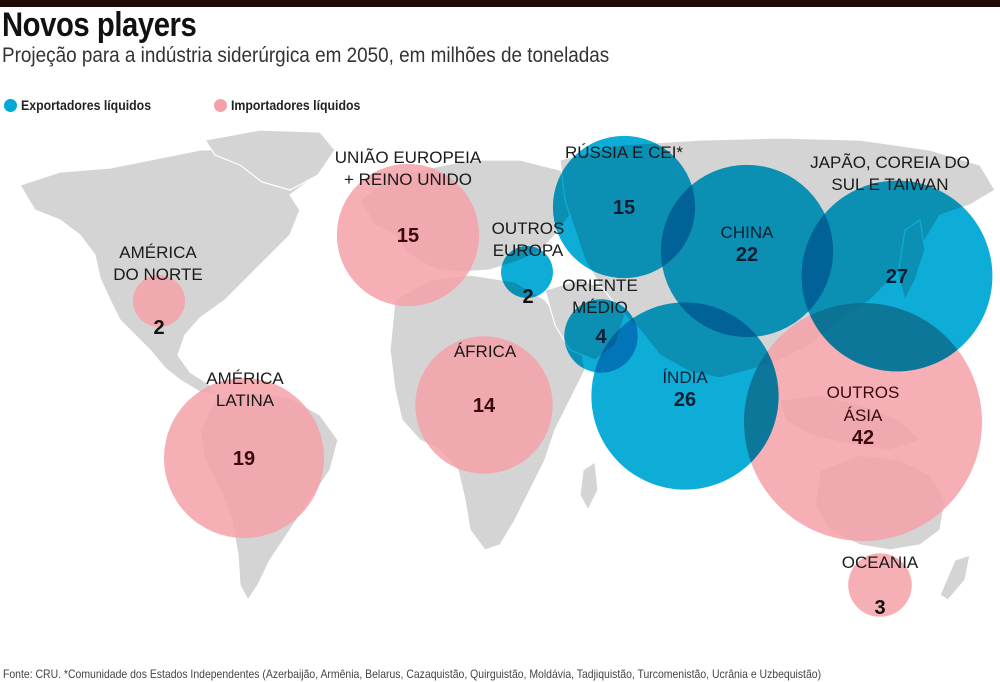  I want to click on region-label-japao-coreia-taiwan: SUL E TAIWAN, so click(889, 184).